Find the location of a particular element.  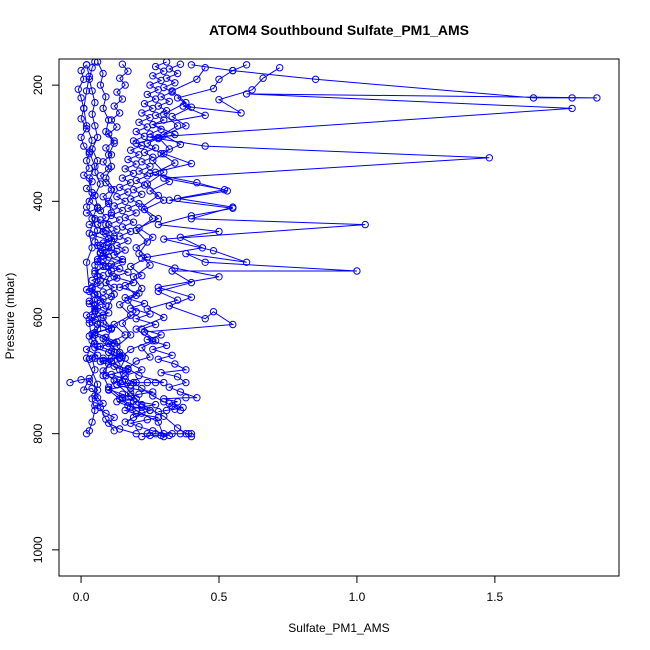

y-axis-label: Pressure (mbar) is located at coordinates (10, 316).